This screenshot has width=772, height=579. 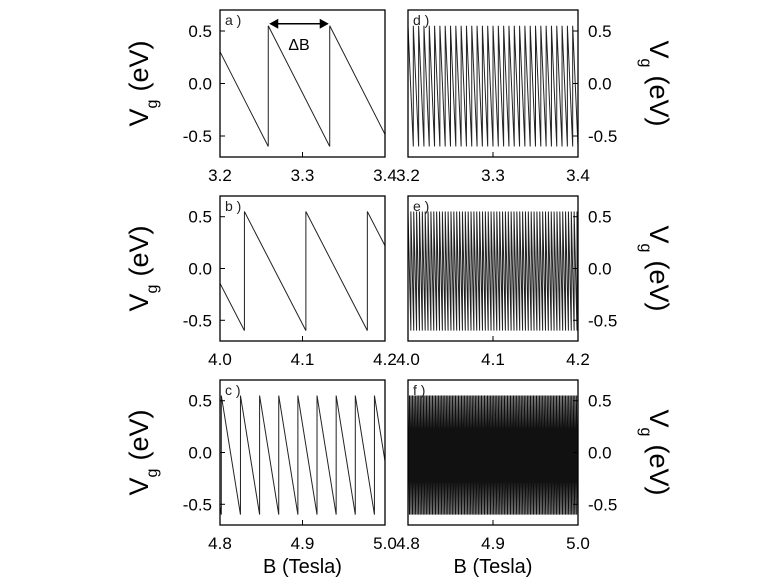 I want to click on panel-c: 0.5 0.0 -0.5 4.8 4.9 5.0 c ) Vg (eV) B (Tesla), so click(x=260, y=478).